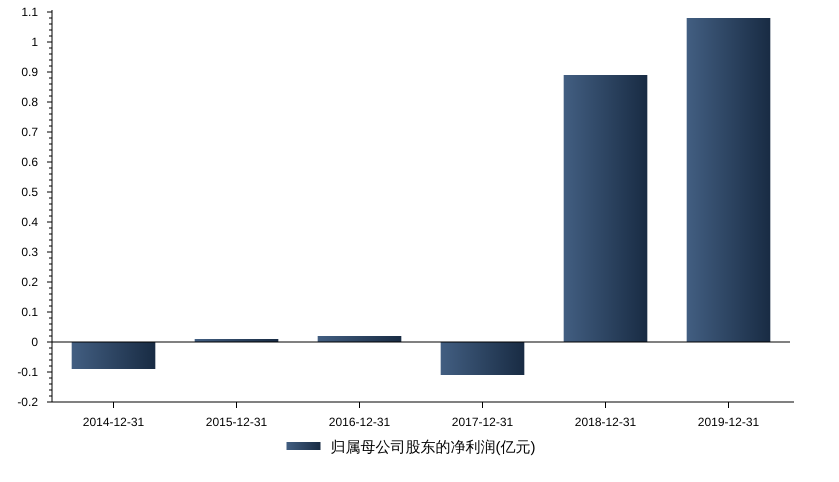 This screenshot has height=482, width=839. Describe the element at coordinates (34, 42) in the screenshot. I see `y-tick-label: 1` at that location.